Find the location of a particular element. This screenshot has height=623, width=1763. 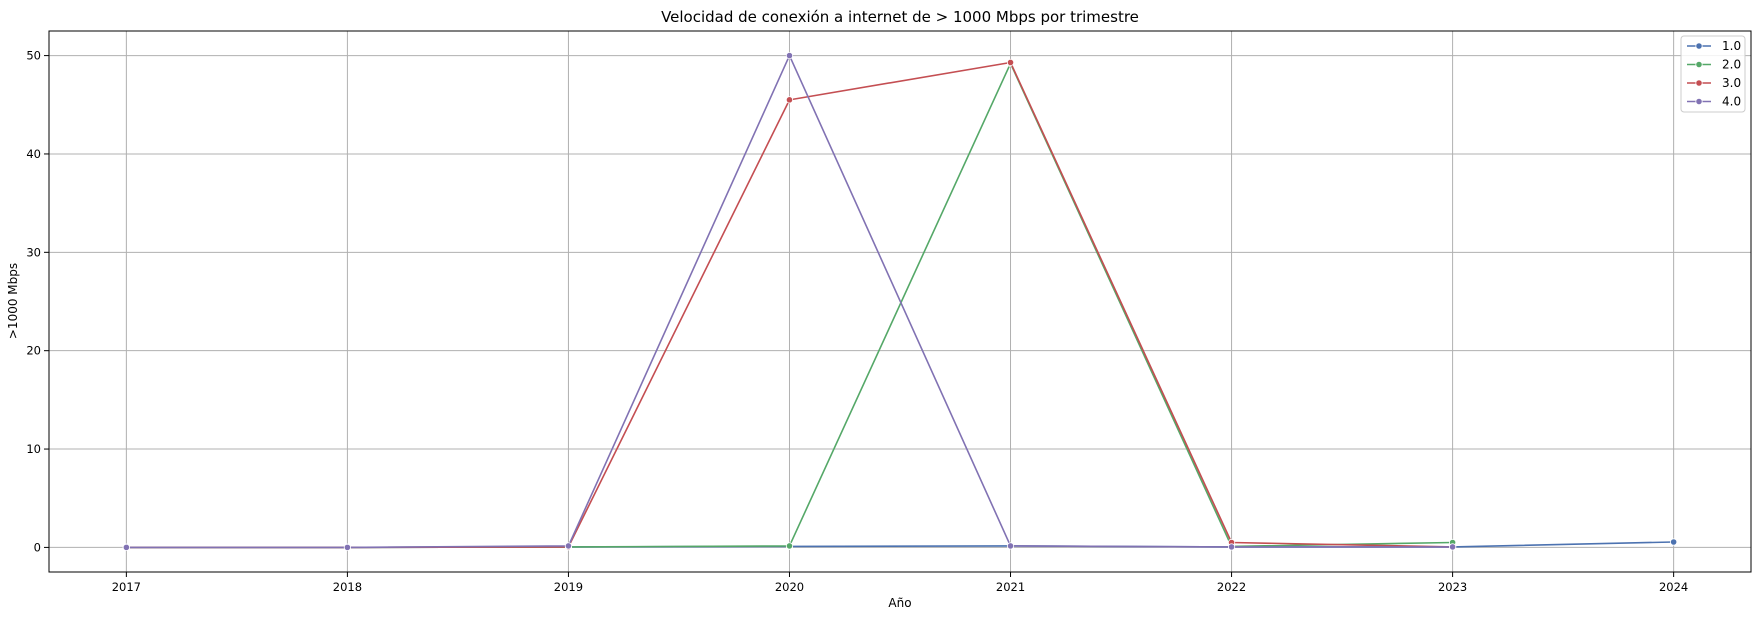

x-tick-label: 2019 is located at coordinates (568, 587).